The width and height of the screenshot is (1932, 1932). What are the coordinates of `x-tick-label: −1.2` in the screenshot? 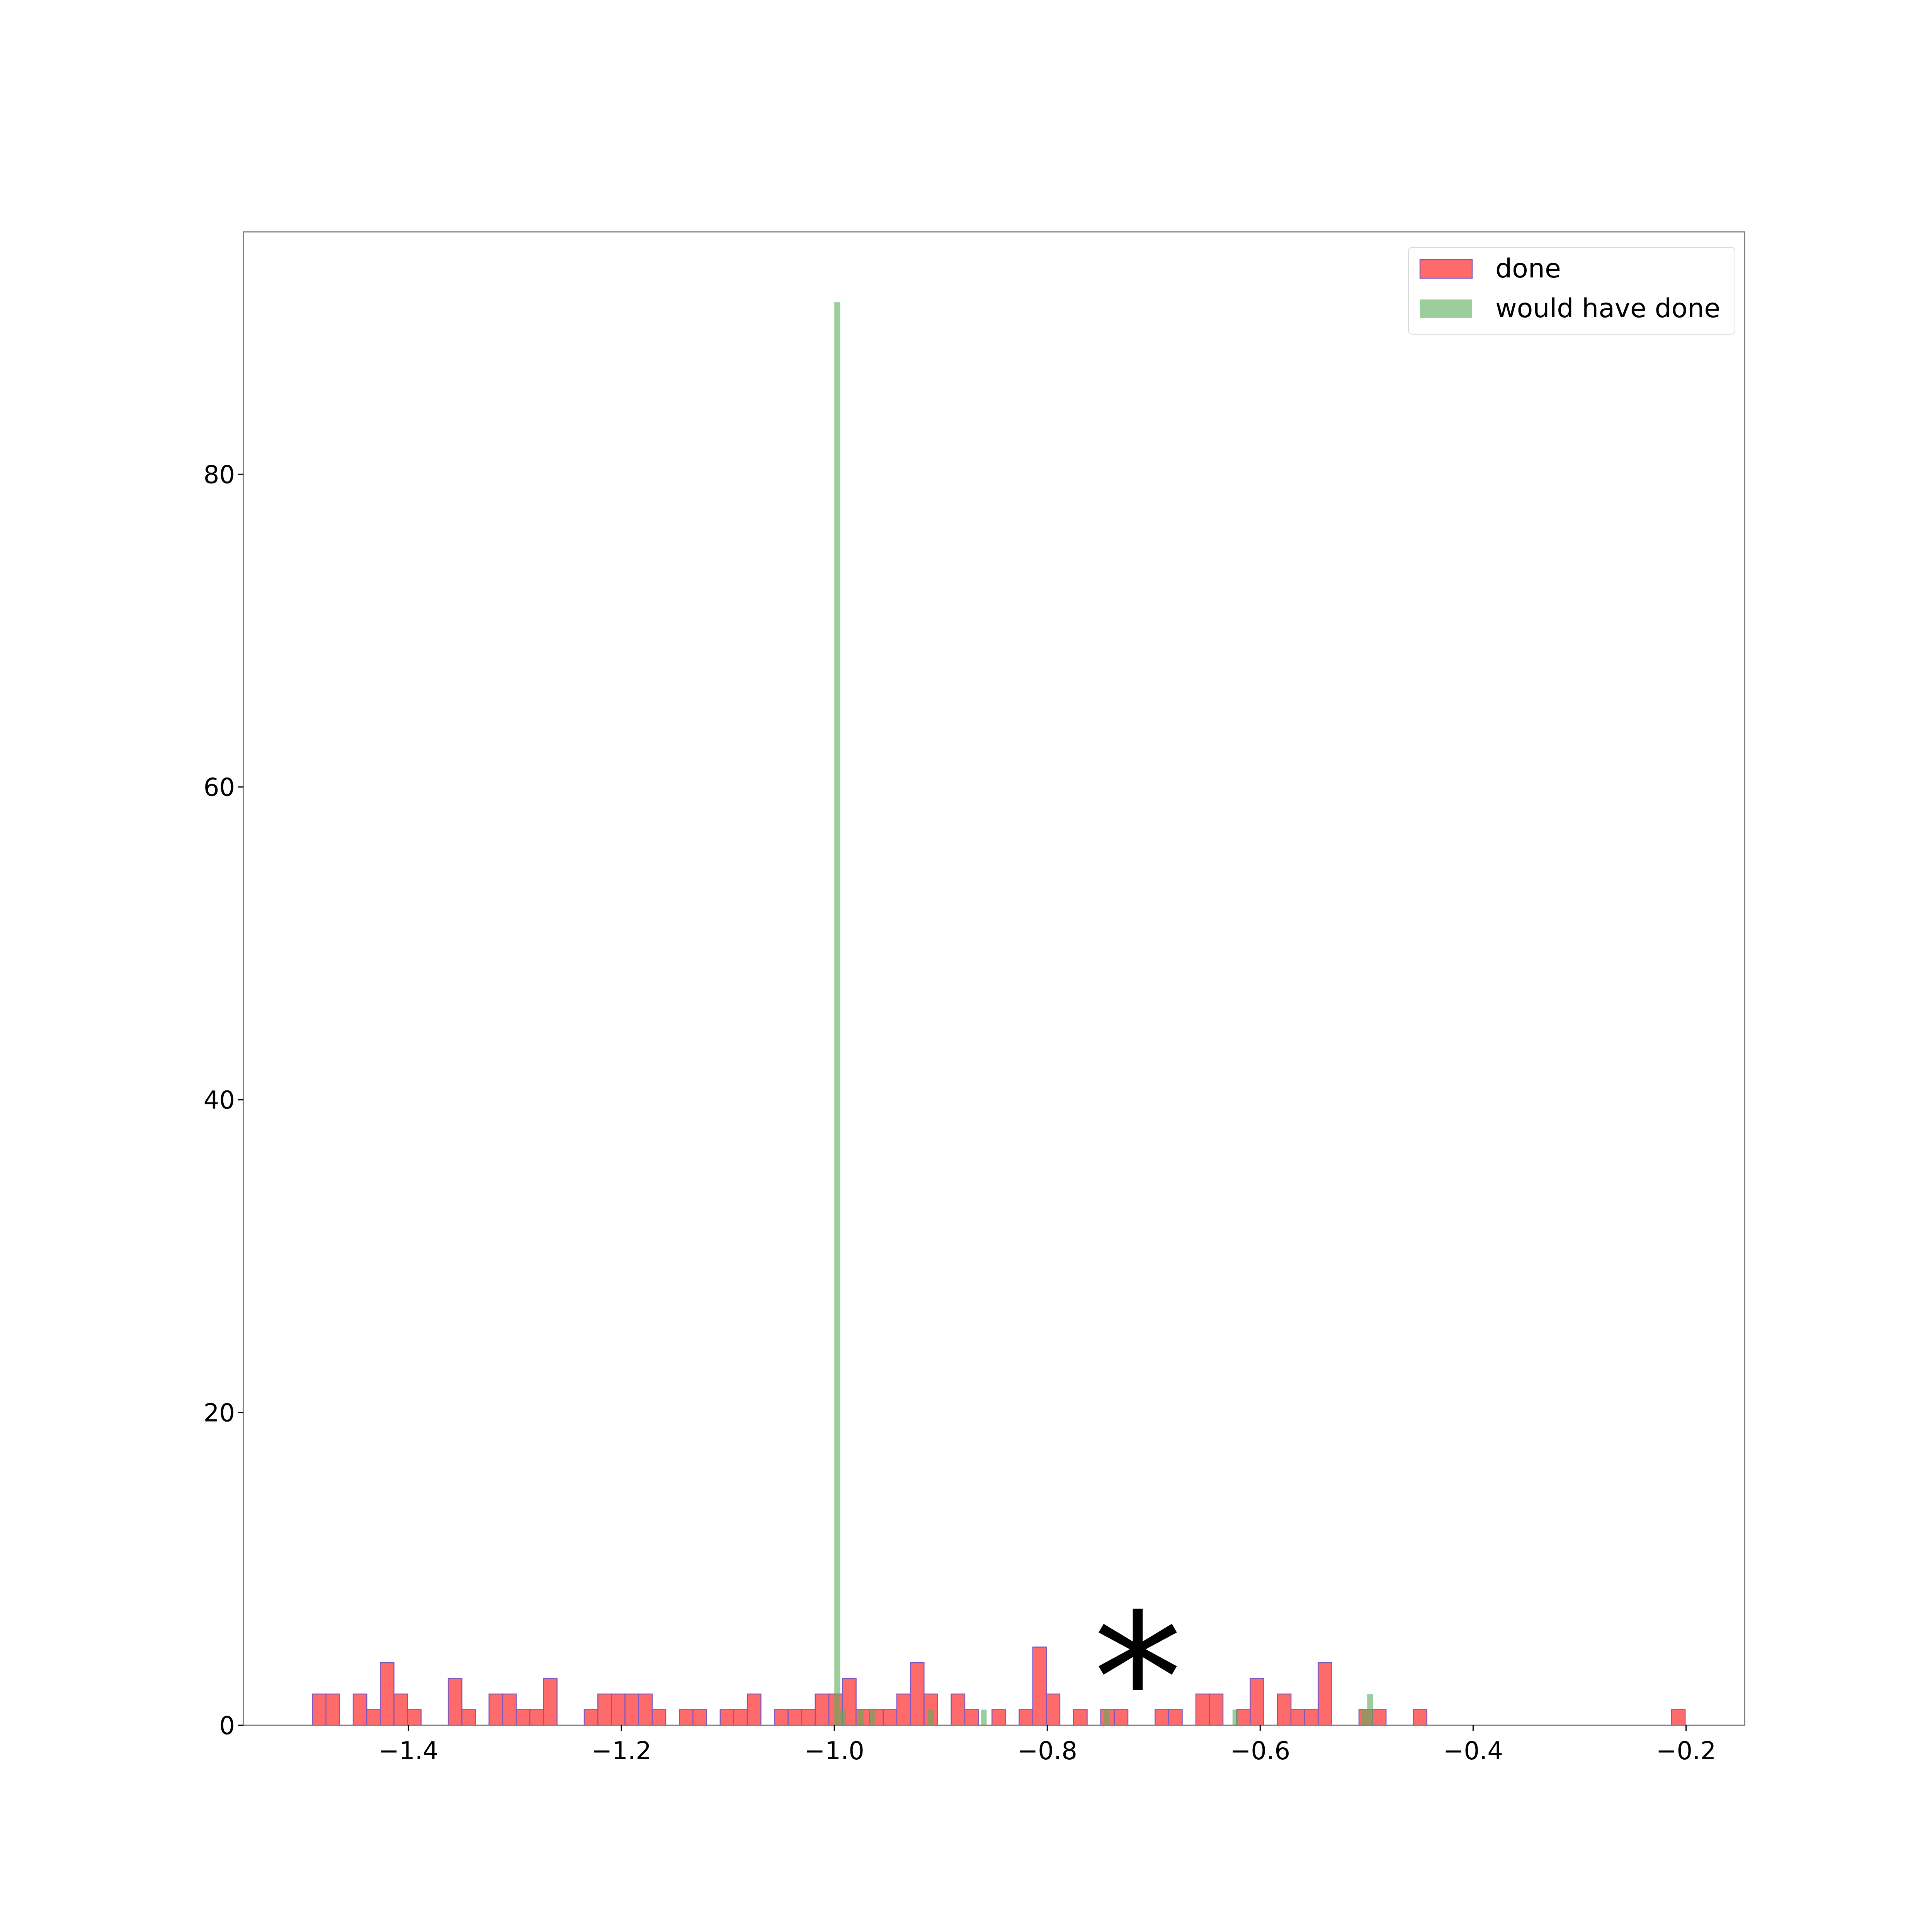 It's located at (621, 1751).